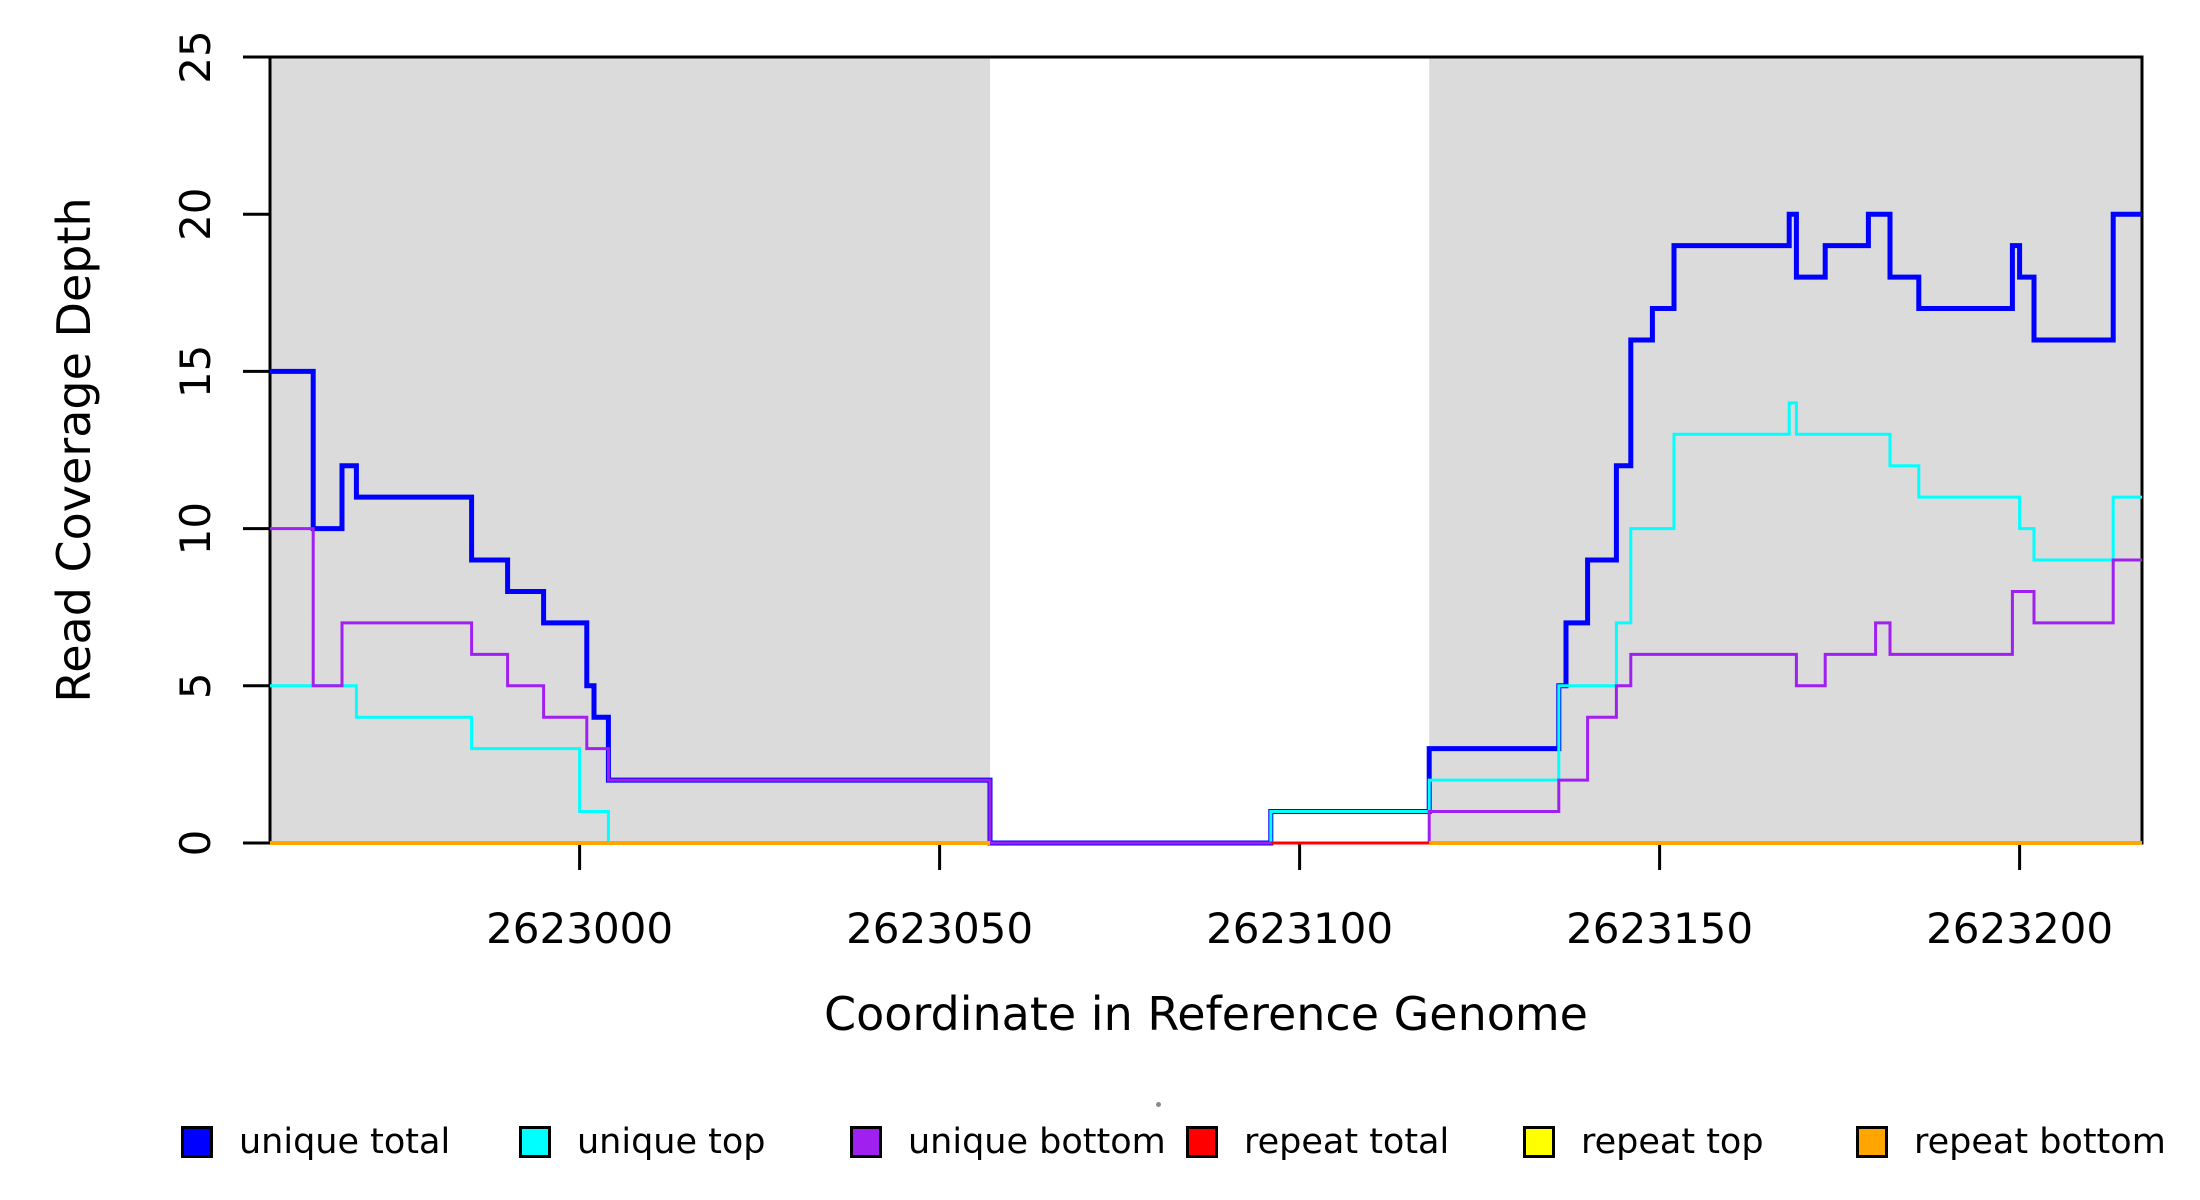  Describe the element at coordinates (195, 843) in the screenshot. I see `y-tick-label: 0` at that location.